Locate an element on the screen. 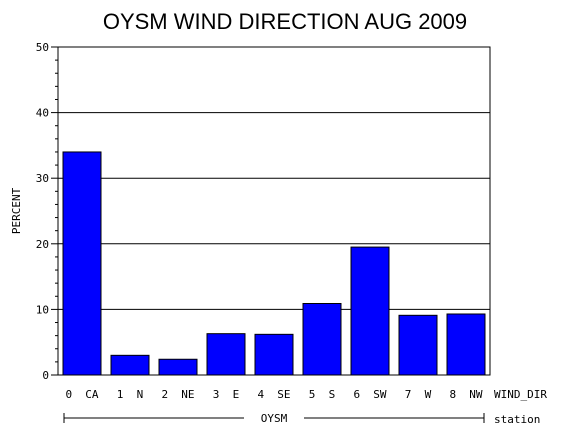  x-axis-category-labels: 0 CA 1 N 2 NE 3 E 4 SE 5 S 6 SW 7 W 8 NW is located at coordinates (273, 394).